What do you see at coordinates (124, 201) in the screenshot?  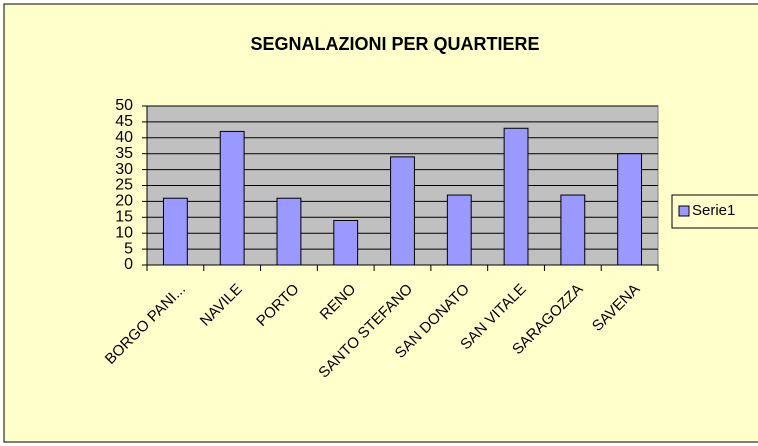 I see `y-tick-label: 20` at bounding box center [124, 201].